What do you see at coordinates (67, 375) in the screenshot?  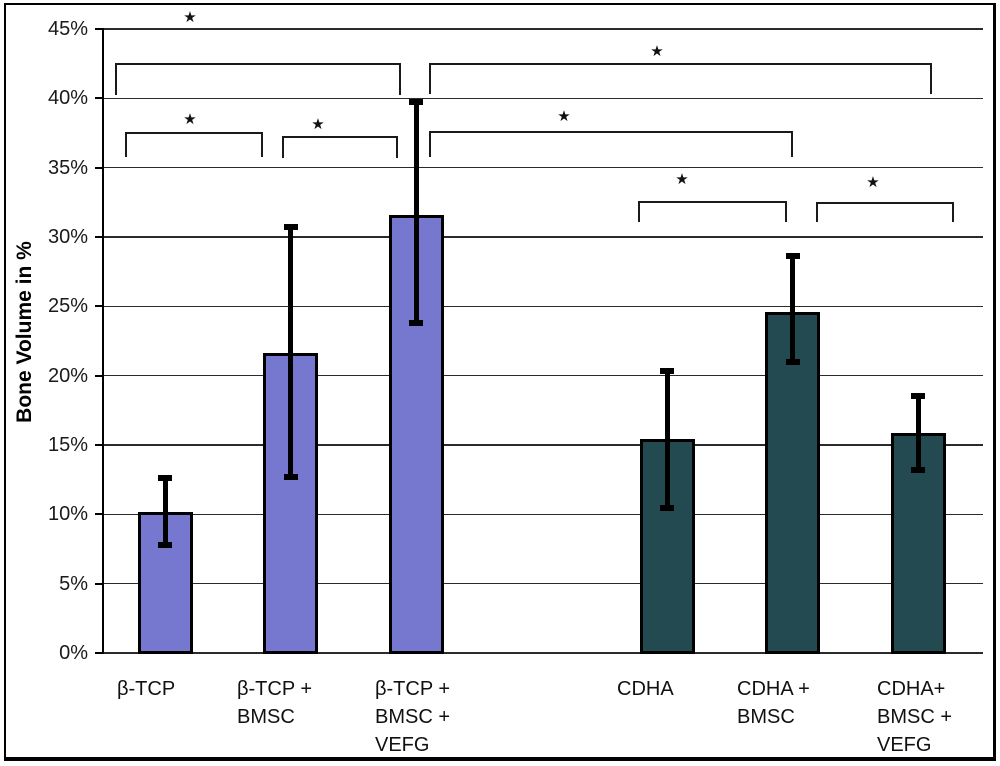 I see `y-tick-label: 20%` at bounding box center [67, 375].